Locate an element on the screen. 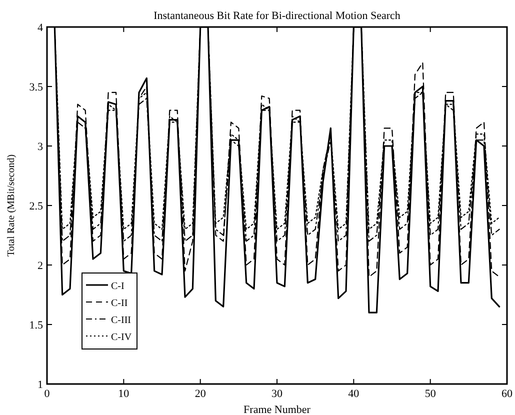 This screenshot has height=415, width=515. y-tick-label: 1.5 is located at coordinates (36, 326).